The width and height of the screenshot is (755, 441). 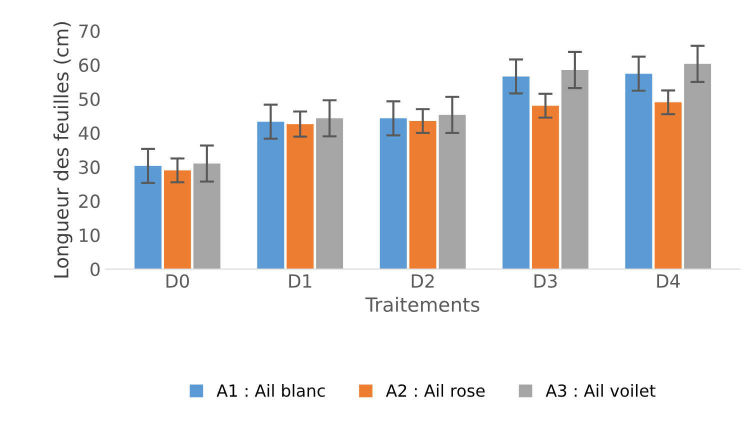 What do you see at coordinates (89, 31) in the screenshot?
I see `y-tick-label: 70` at bounding box center [89, 31].